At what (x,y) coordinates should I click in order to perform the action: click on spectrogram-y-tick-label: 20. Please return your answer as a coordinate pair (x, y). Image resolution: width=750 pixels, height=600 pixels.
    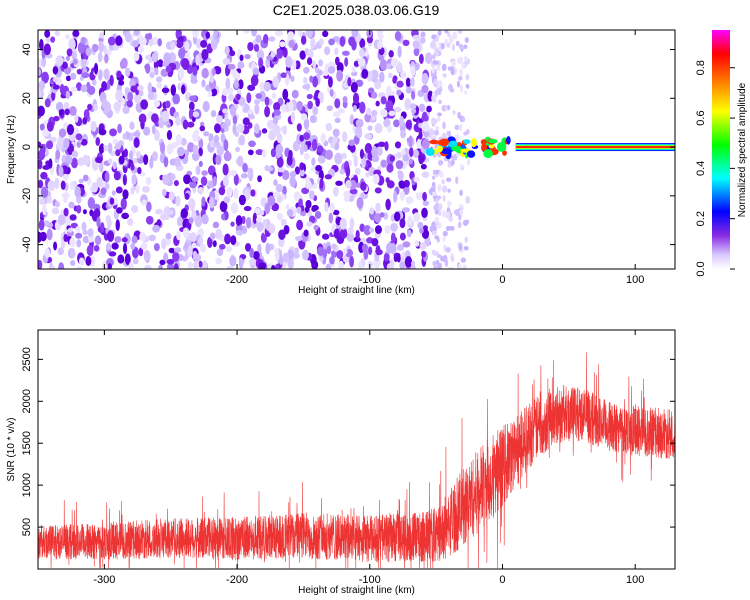
    Looking at the image, I should click on (27, 98).